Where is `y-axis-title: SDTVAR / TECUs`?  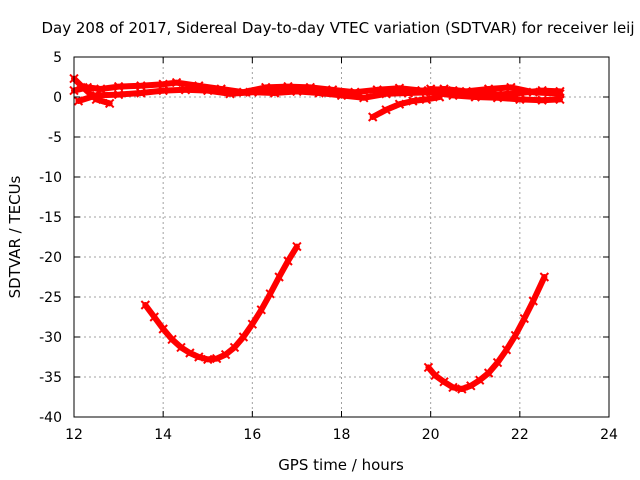 y-axis-title: SDTVAR / TECUs is located at coordinates (15, 236).